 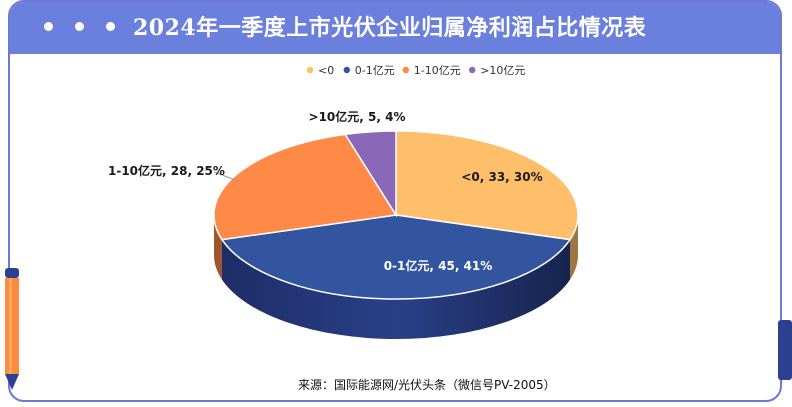 What do you see at coordinates (502, 70) in the screenshot?
I see `legend-label-3: >10亿元` at bounding box center [502, 70].